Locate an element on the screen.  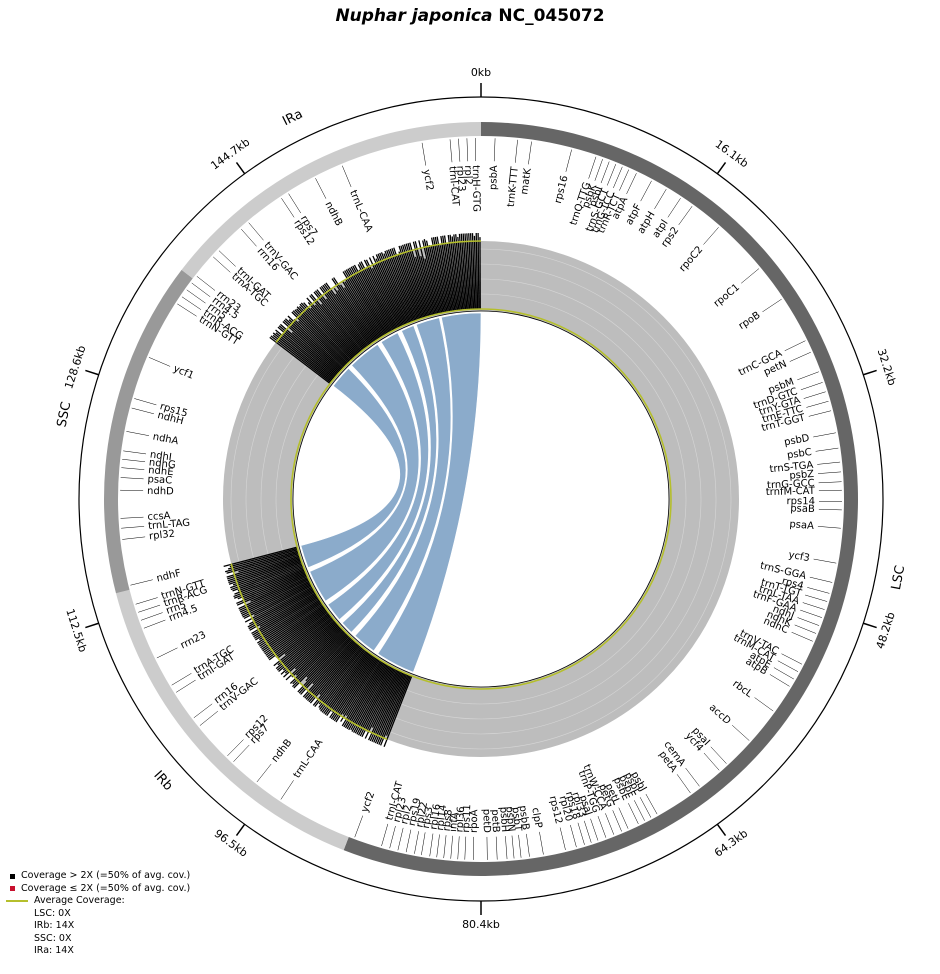
gene-label: ndhE is located at coordinates (161, 471).